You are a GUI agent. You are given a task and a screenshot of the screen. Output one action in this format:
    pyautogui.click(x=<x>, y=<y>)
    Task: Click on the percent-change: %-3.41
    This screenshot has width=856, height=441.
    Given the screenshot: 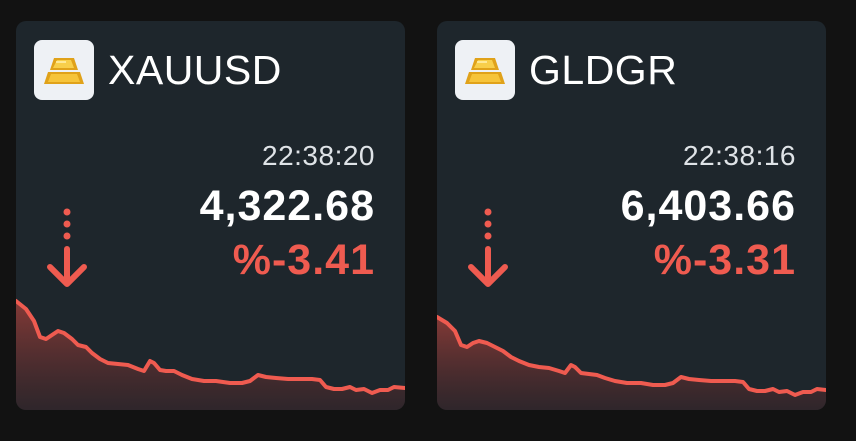 What is the action you would take?
    pyautogui.click(x=303, y=260)
    